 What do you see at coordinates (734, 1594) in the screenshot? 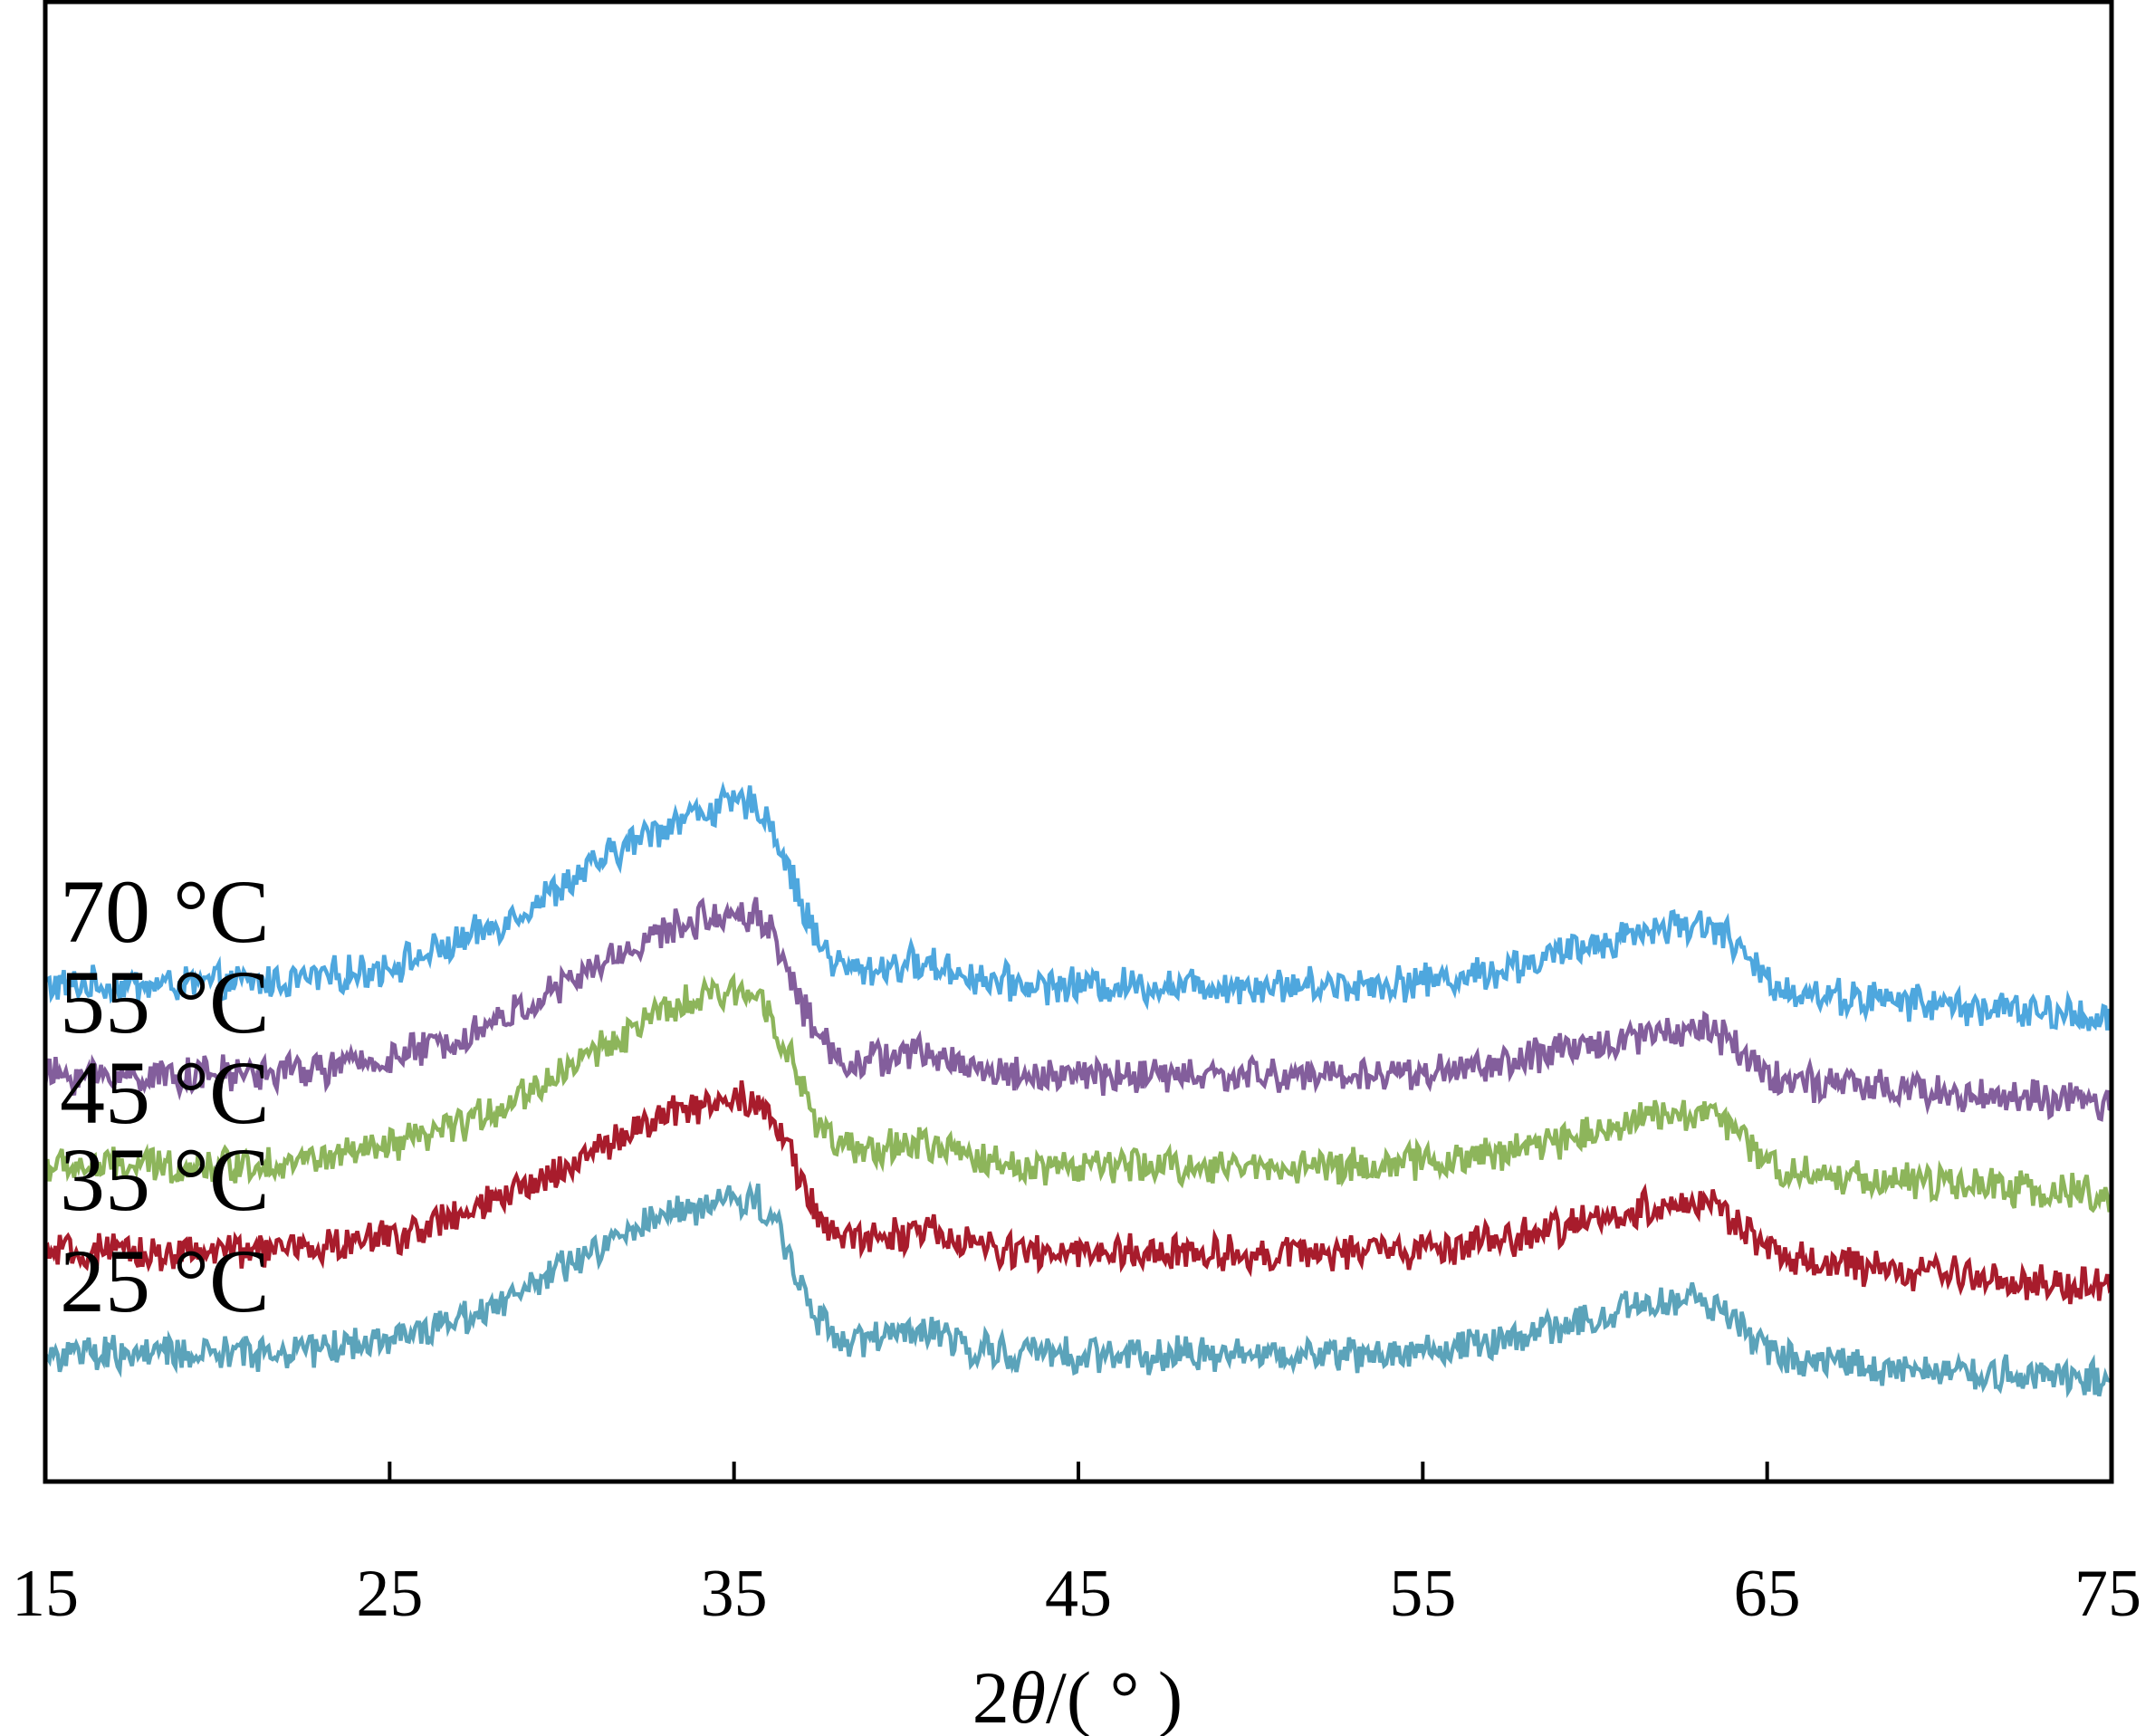
I see `x-tick-label: 35` at bounding box center [734, 1594].